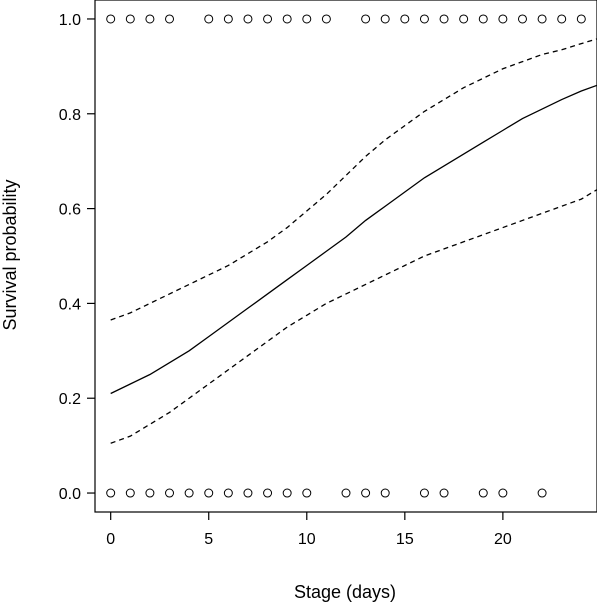 Image resolution: width=597 pixels, height=607 pixels. I want to click on y-tick-label: 0.8, so click(70, 115).